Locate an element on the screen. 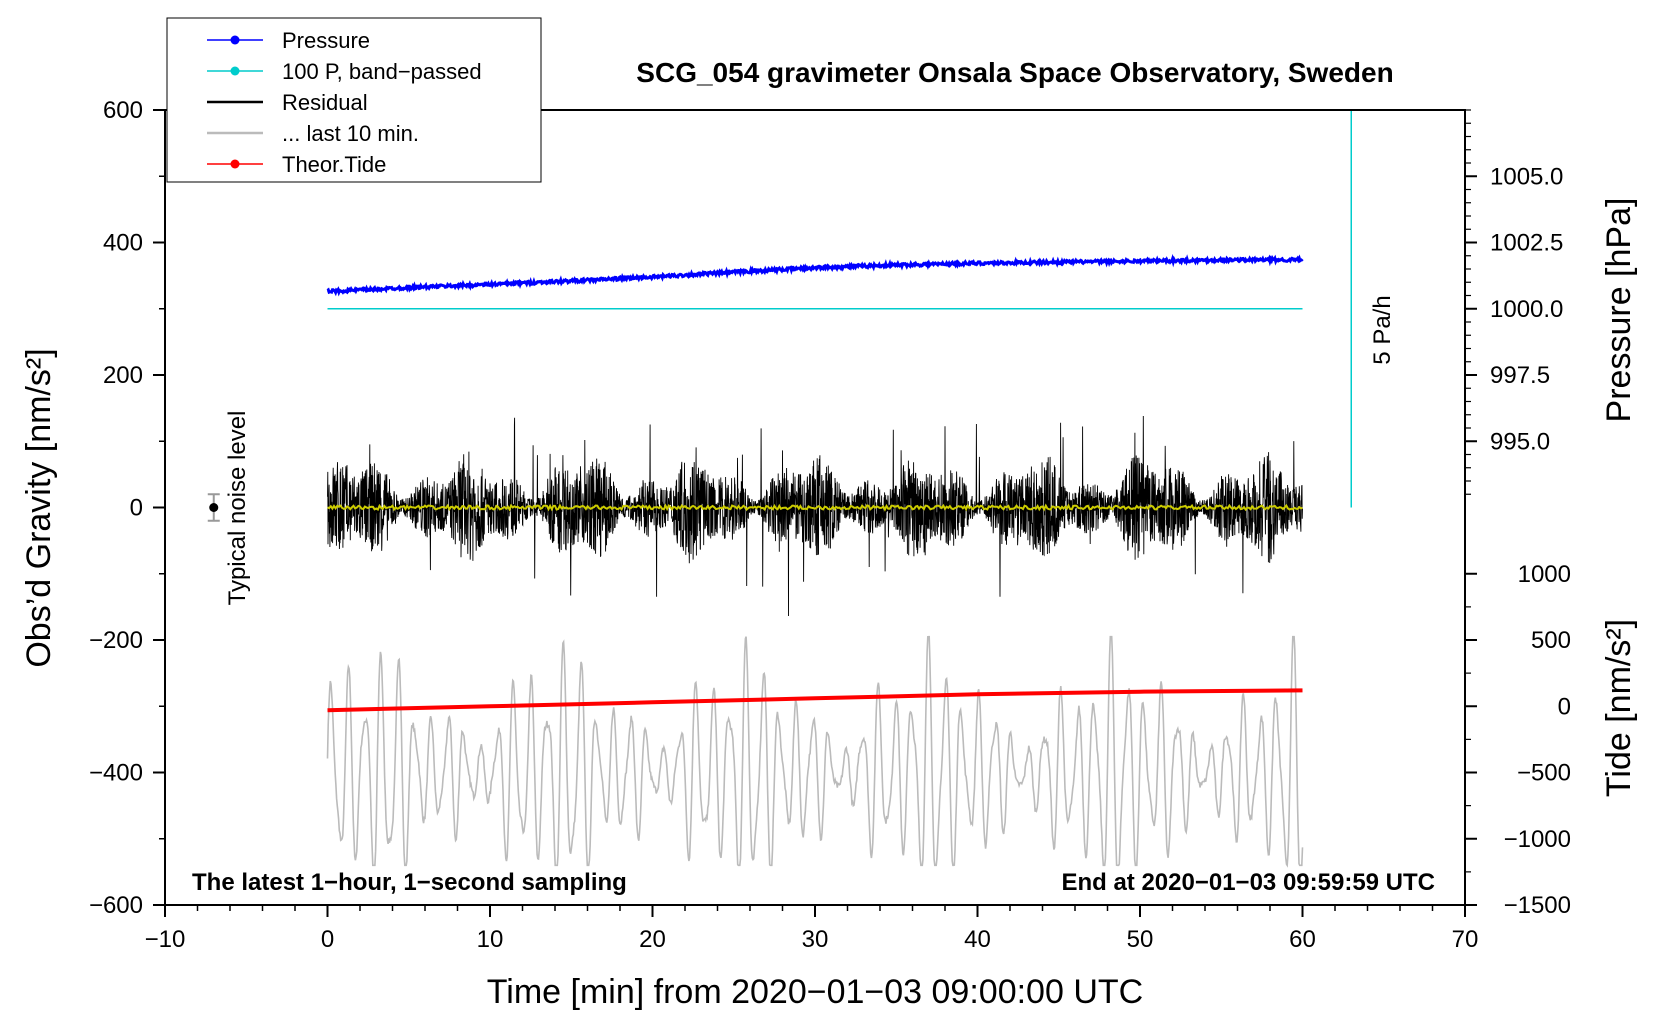 Image resolution: width=1660 pixels, height=1020 pixels. y-tick-label: 600 is located at coordinates (123, 110).